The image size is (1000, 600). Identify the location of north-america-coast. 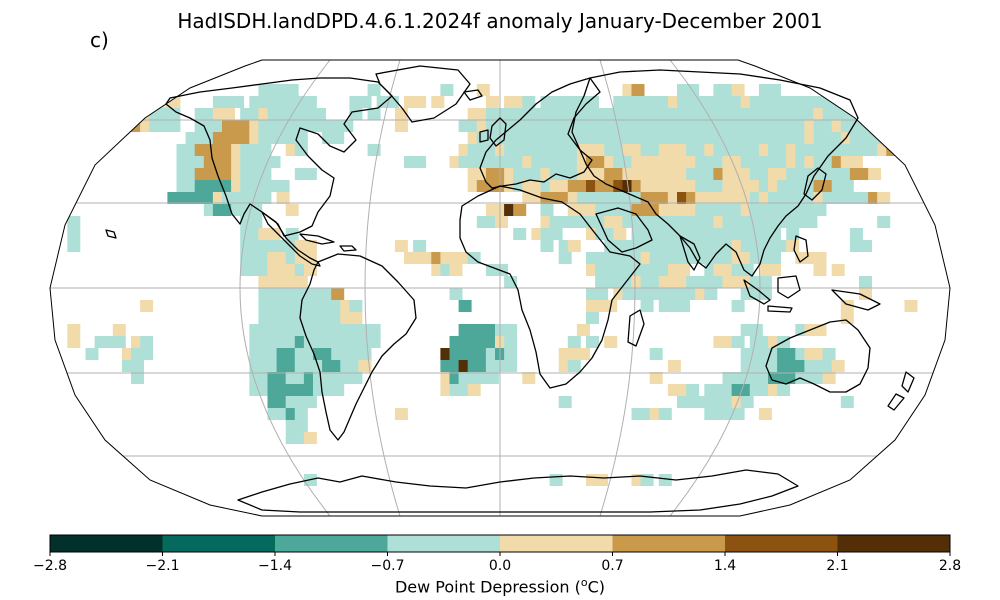
(279, 157).